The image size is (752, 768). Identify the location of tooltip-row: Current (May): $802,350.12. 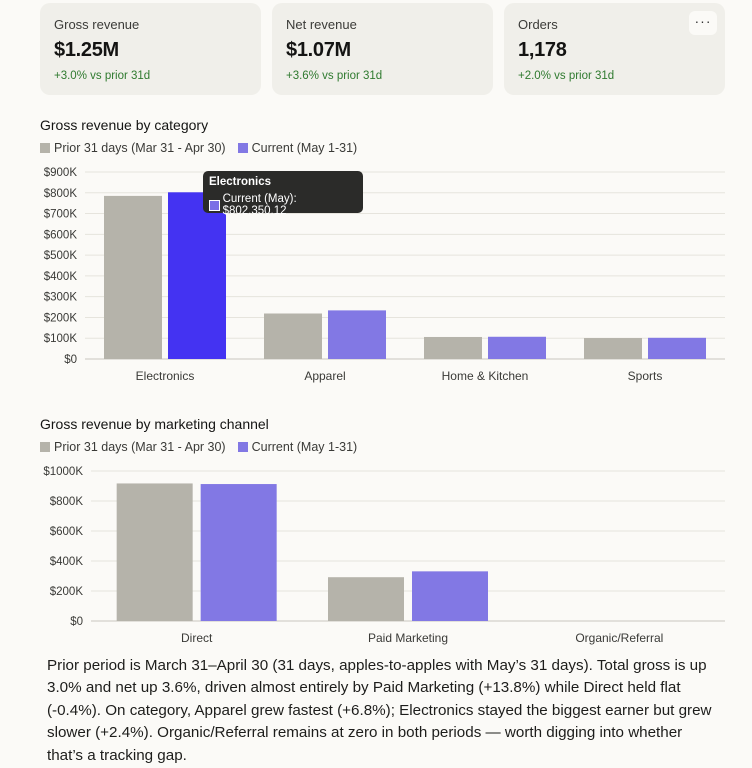
(283, 205).